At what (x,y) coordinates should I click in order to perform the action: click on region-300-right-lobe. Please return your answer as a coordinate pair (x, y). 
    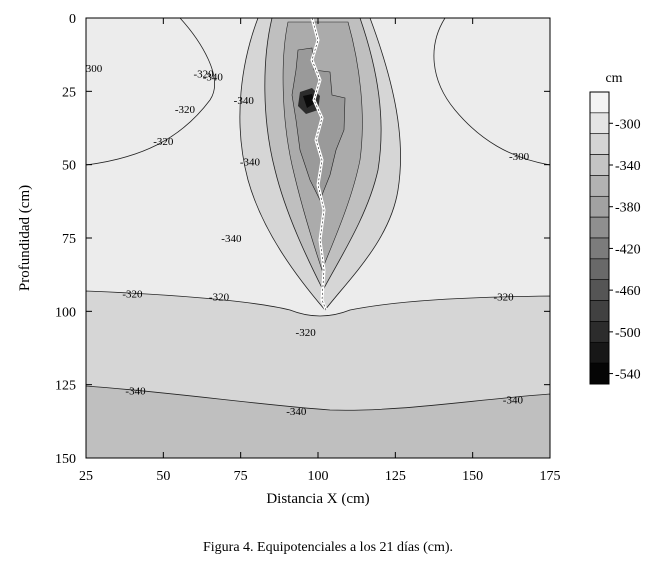
    Looking at the image, I should click on (491, 92).